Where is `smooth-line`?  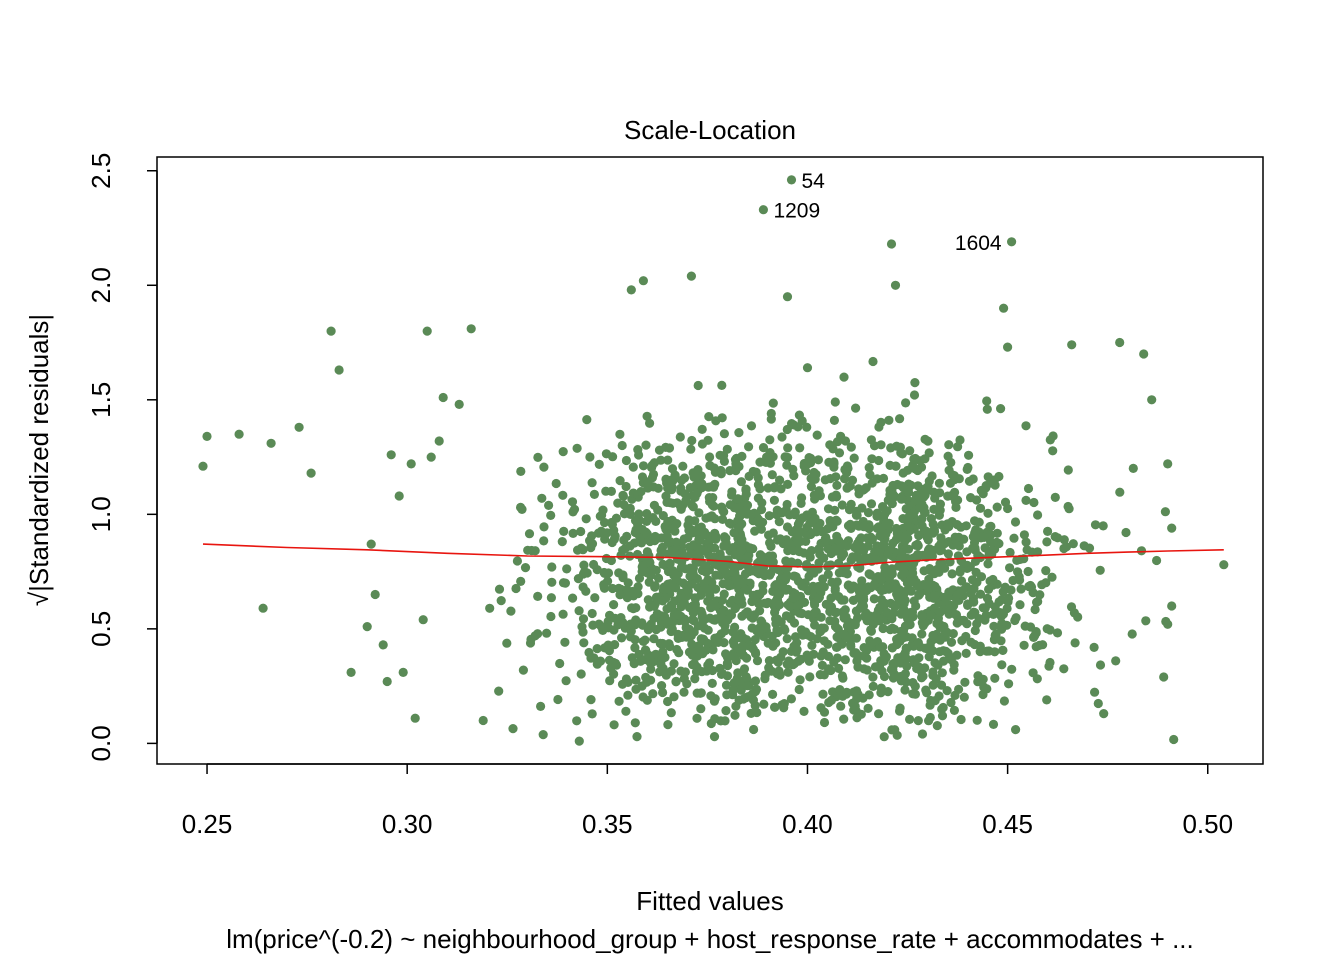
smooth-line is located at coordinates (713, 555).